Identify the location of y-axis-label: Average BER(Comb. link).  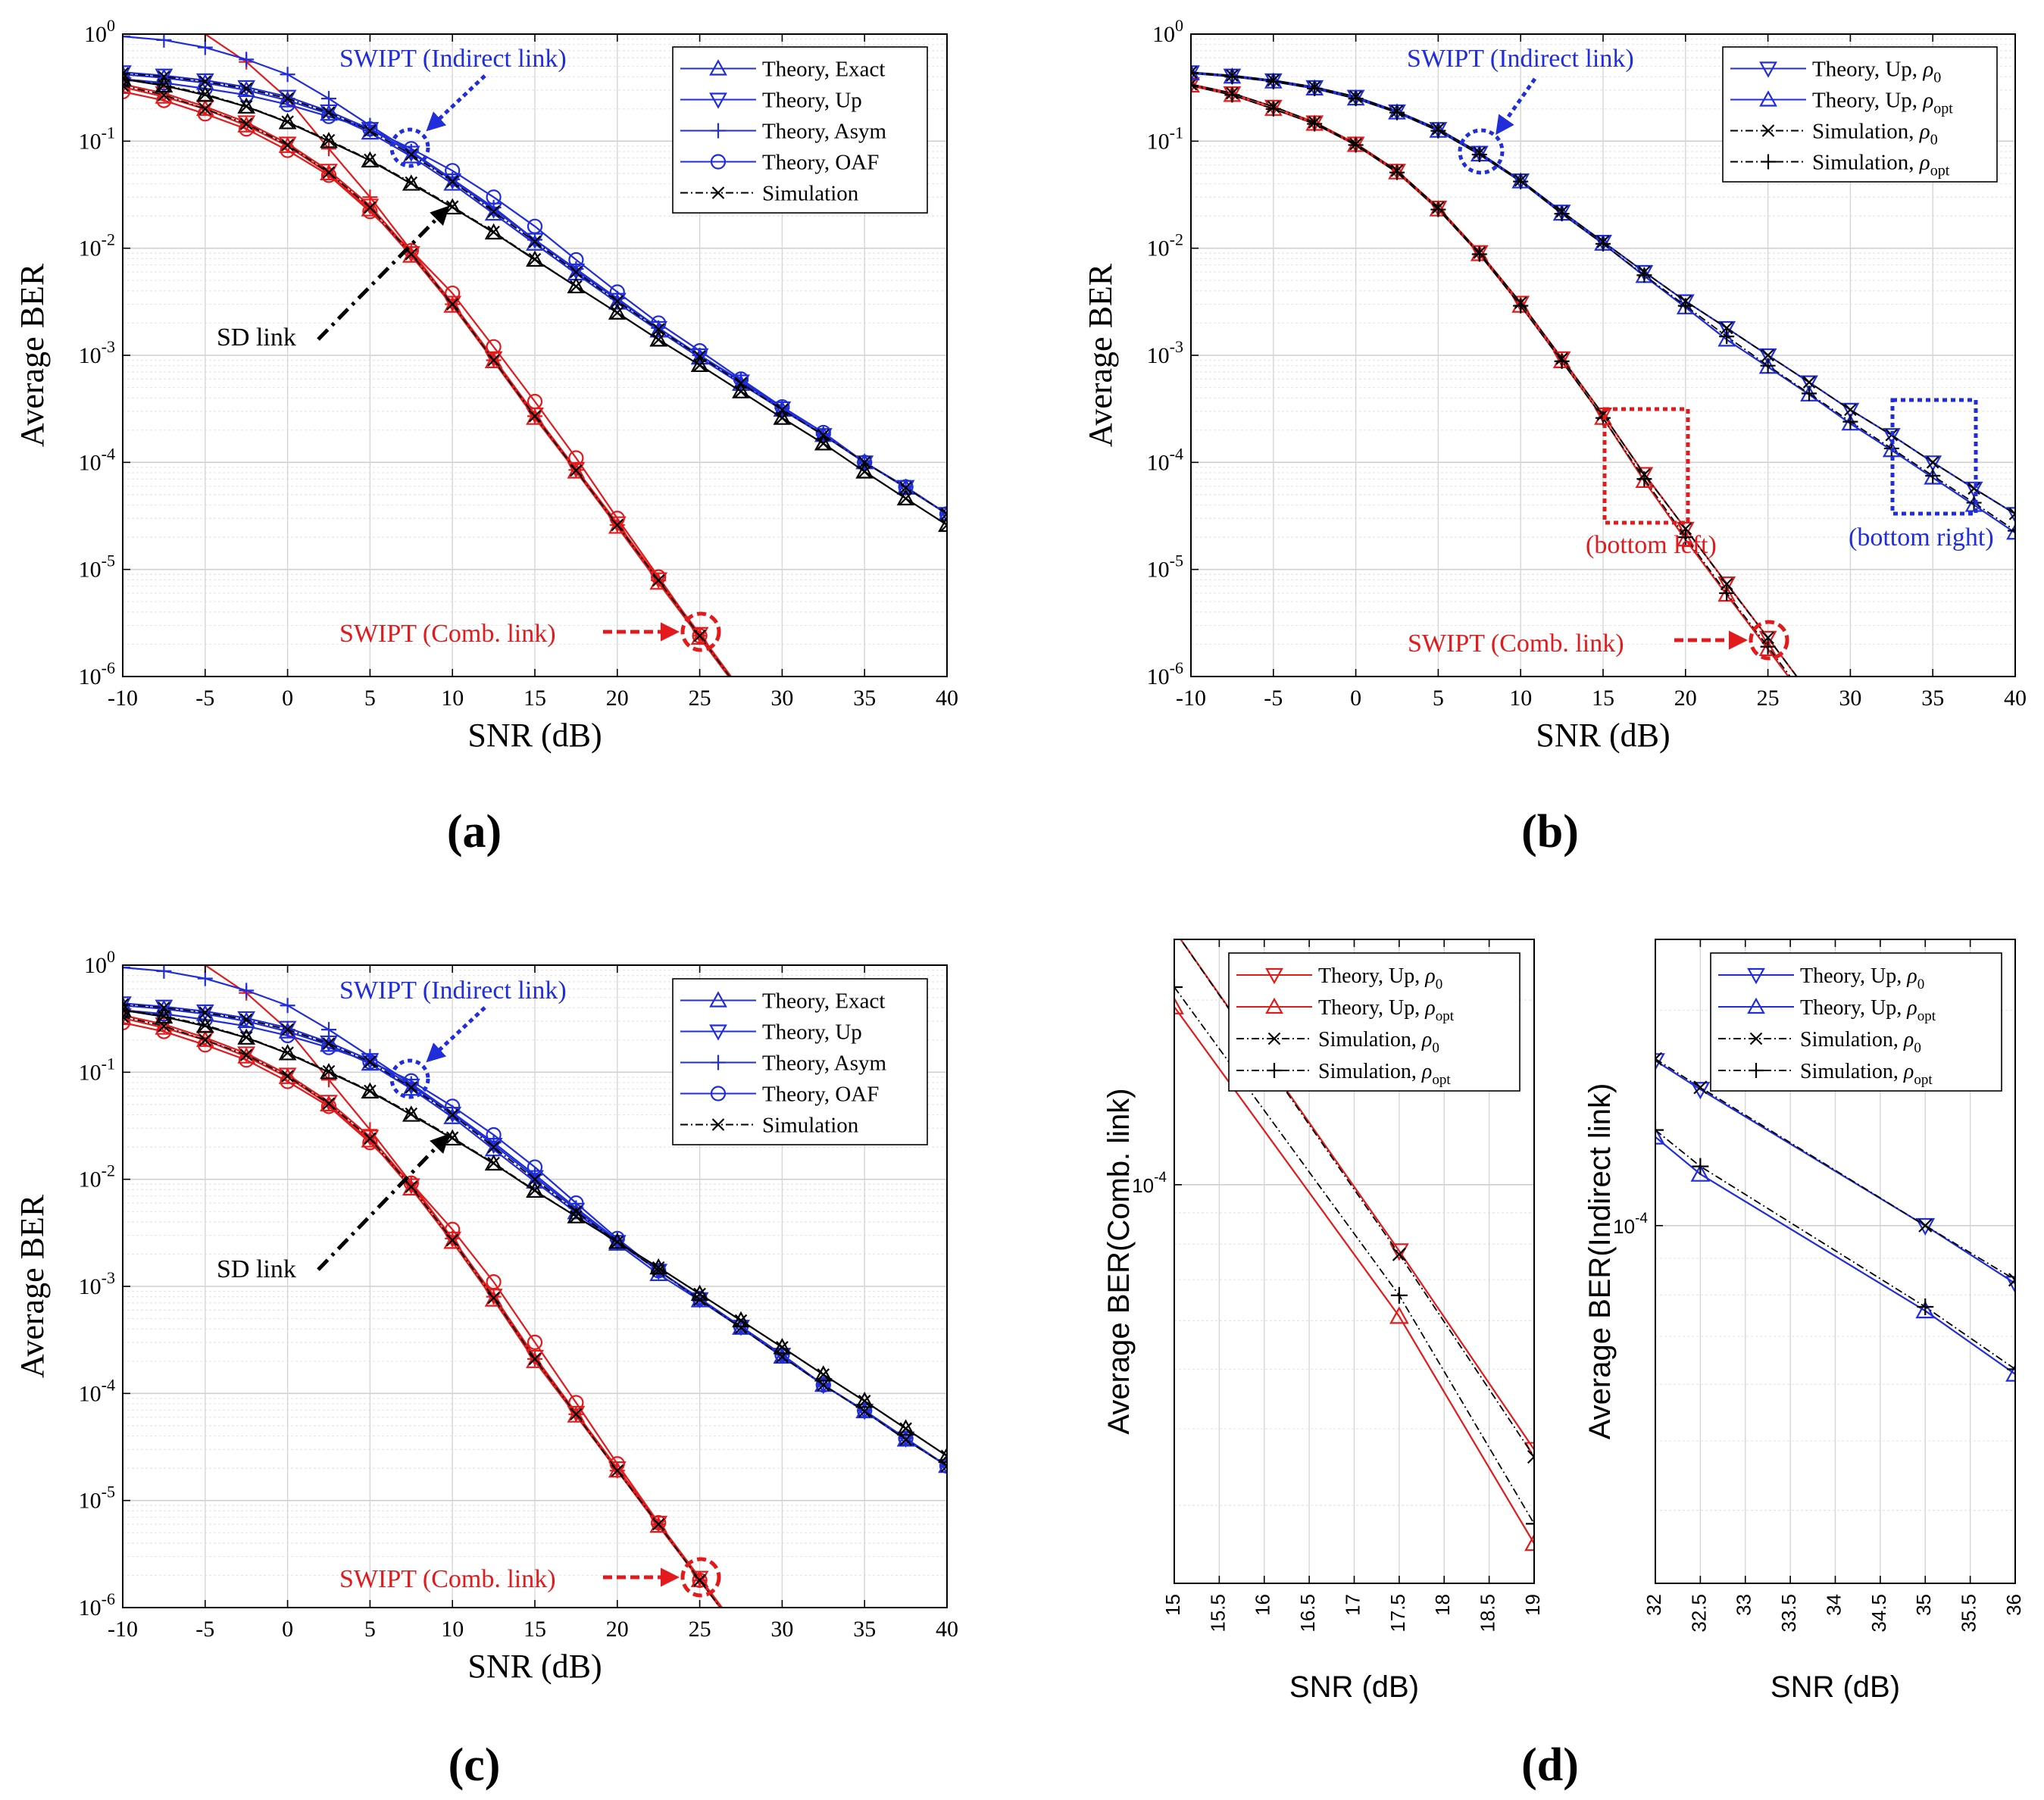
(1119, 1261).